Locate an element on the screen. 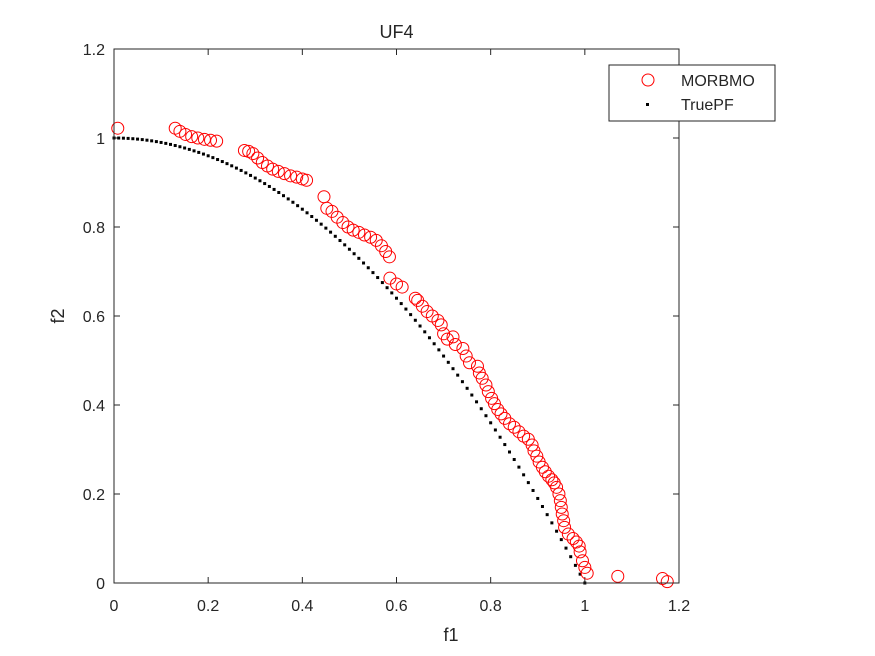 This screenshot has height=656, width=875. y-axis-label: f2 is located at coordinates (58, 315).